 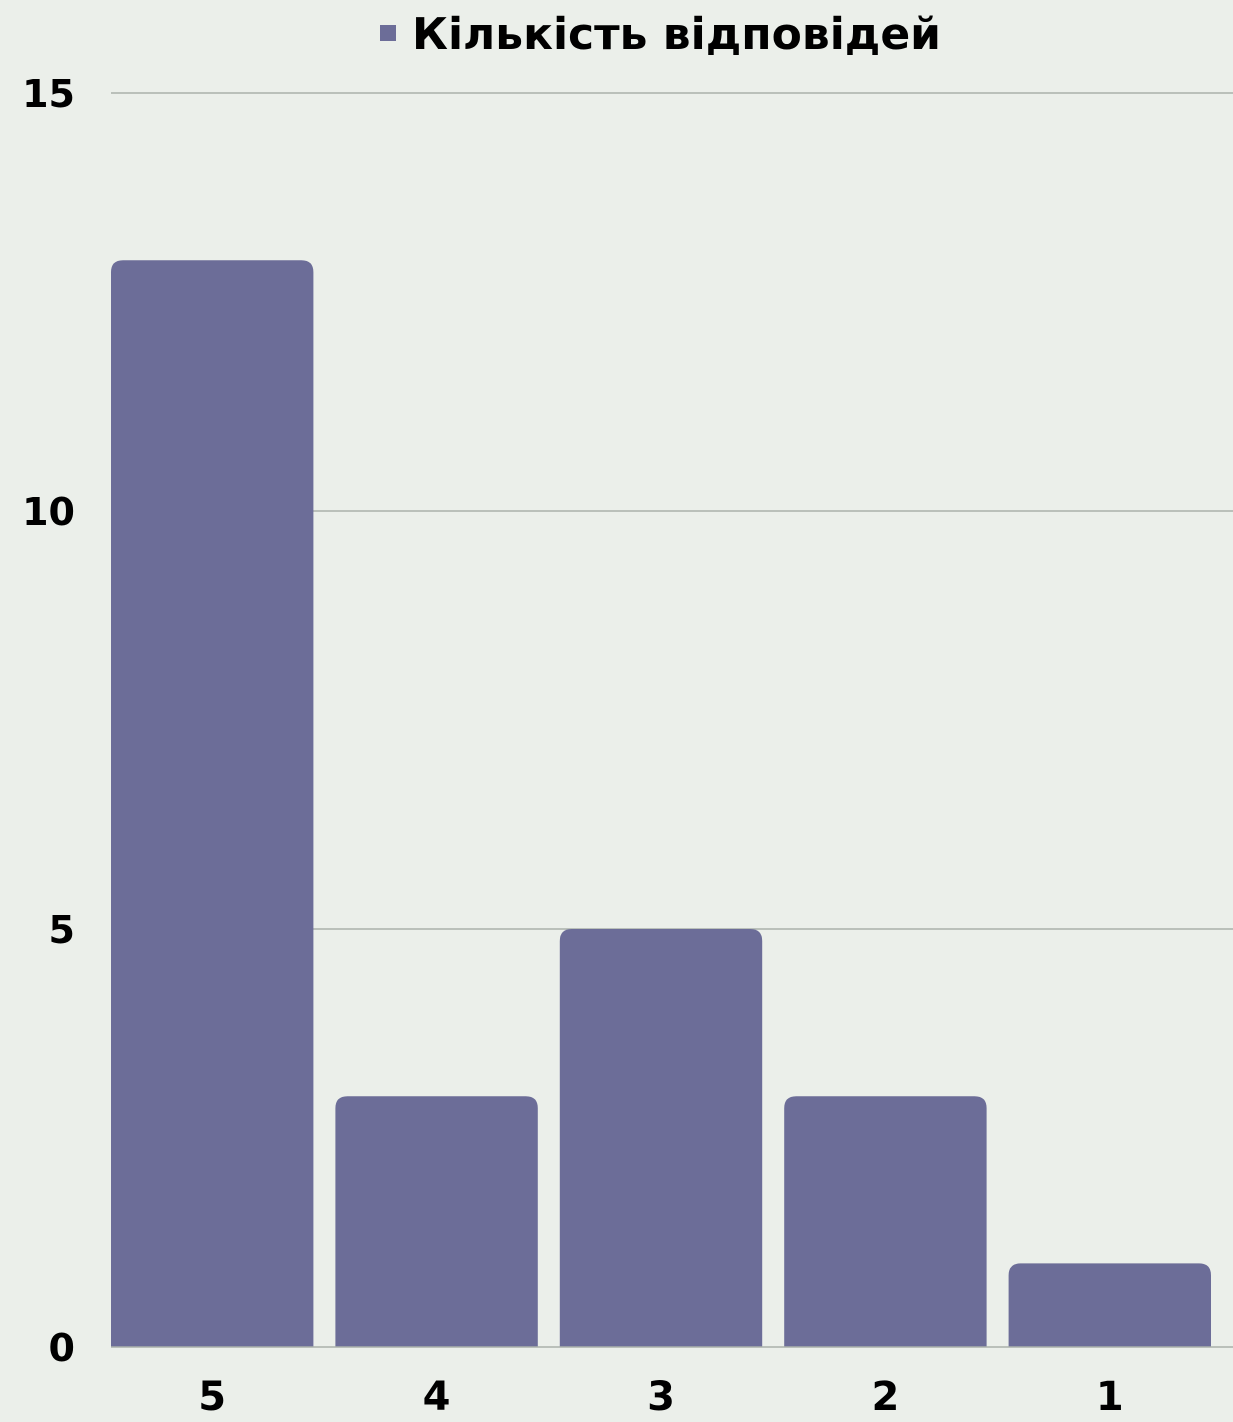 I want to click on y-tick-label: 10, so click(x=48, y=512).